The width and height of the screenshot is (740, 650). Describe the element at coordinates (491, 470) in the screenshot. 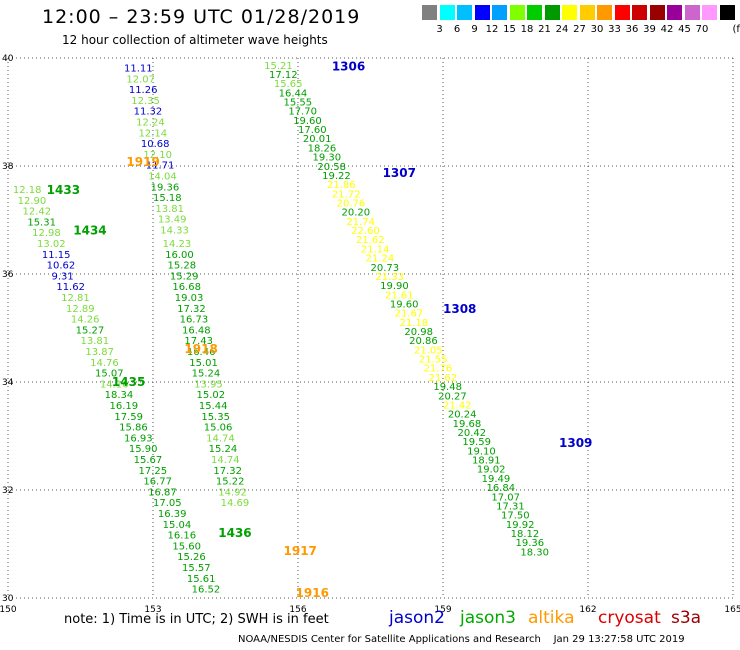

I see `wave-height-value: 19.02` at that location.